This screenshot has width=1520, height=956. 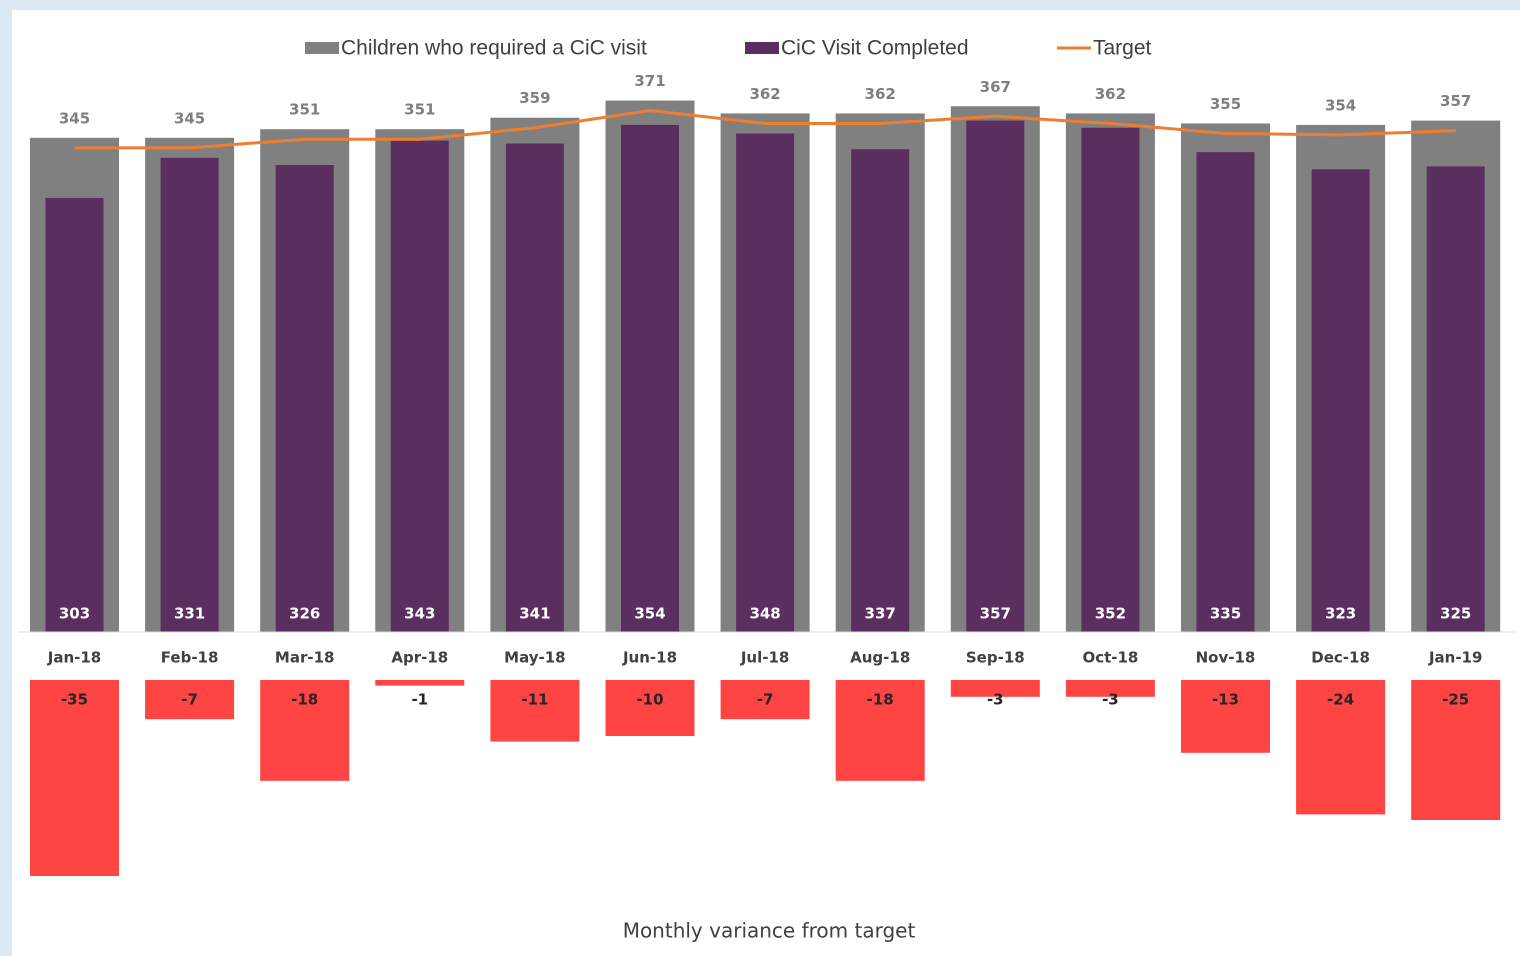 I want to click on data-label: 326, so click(x=304, y=614).